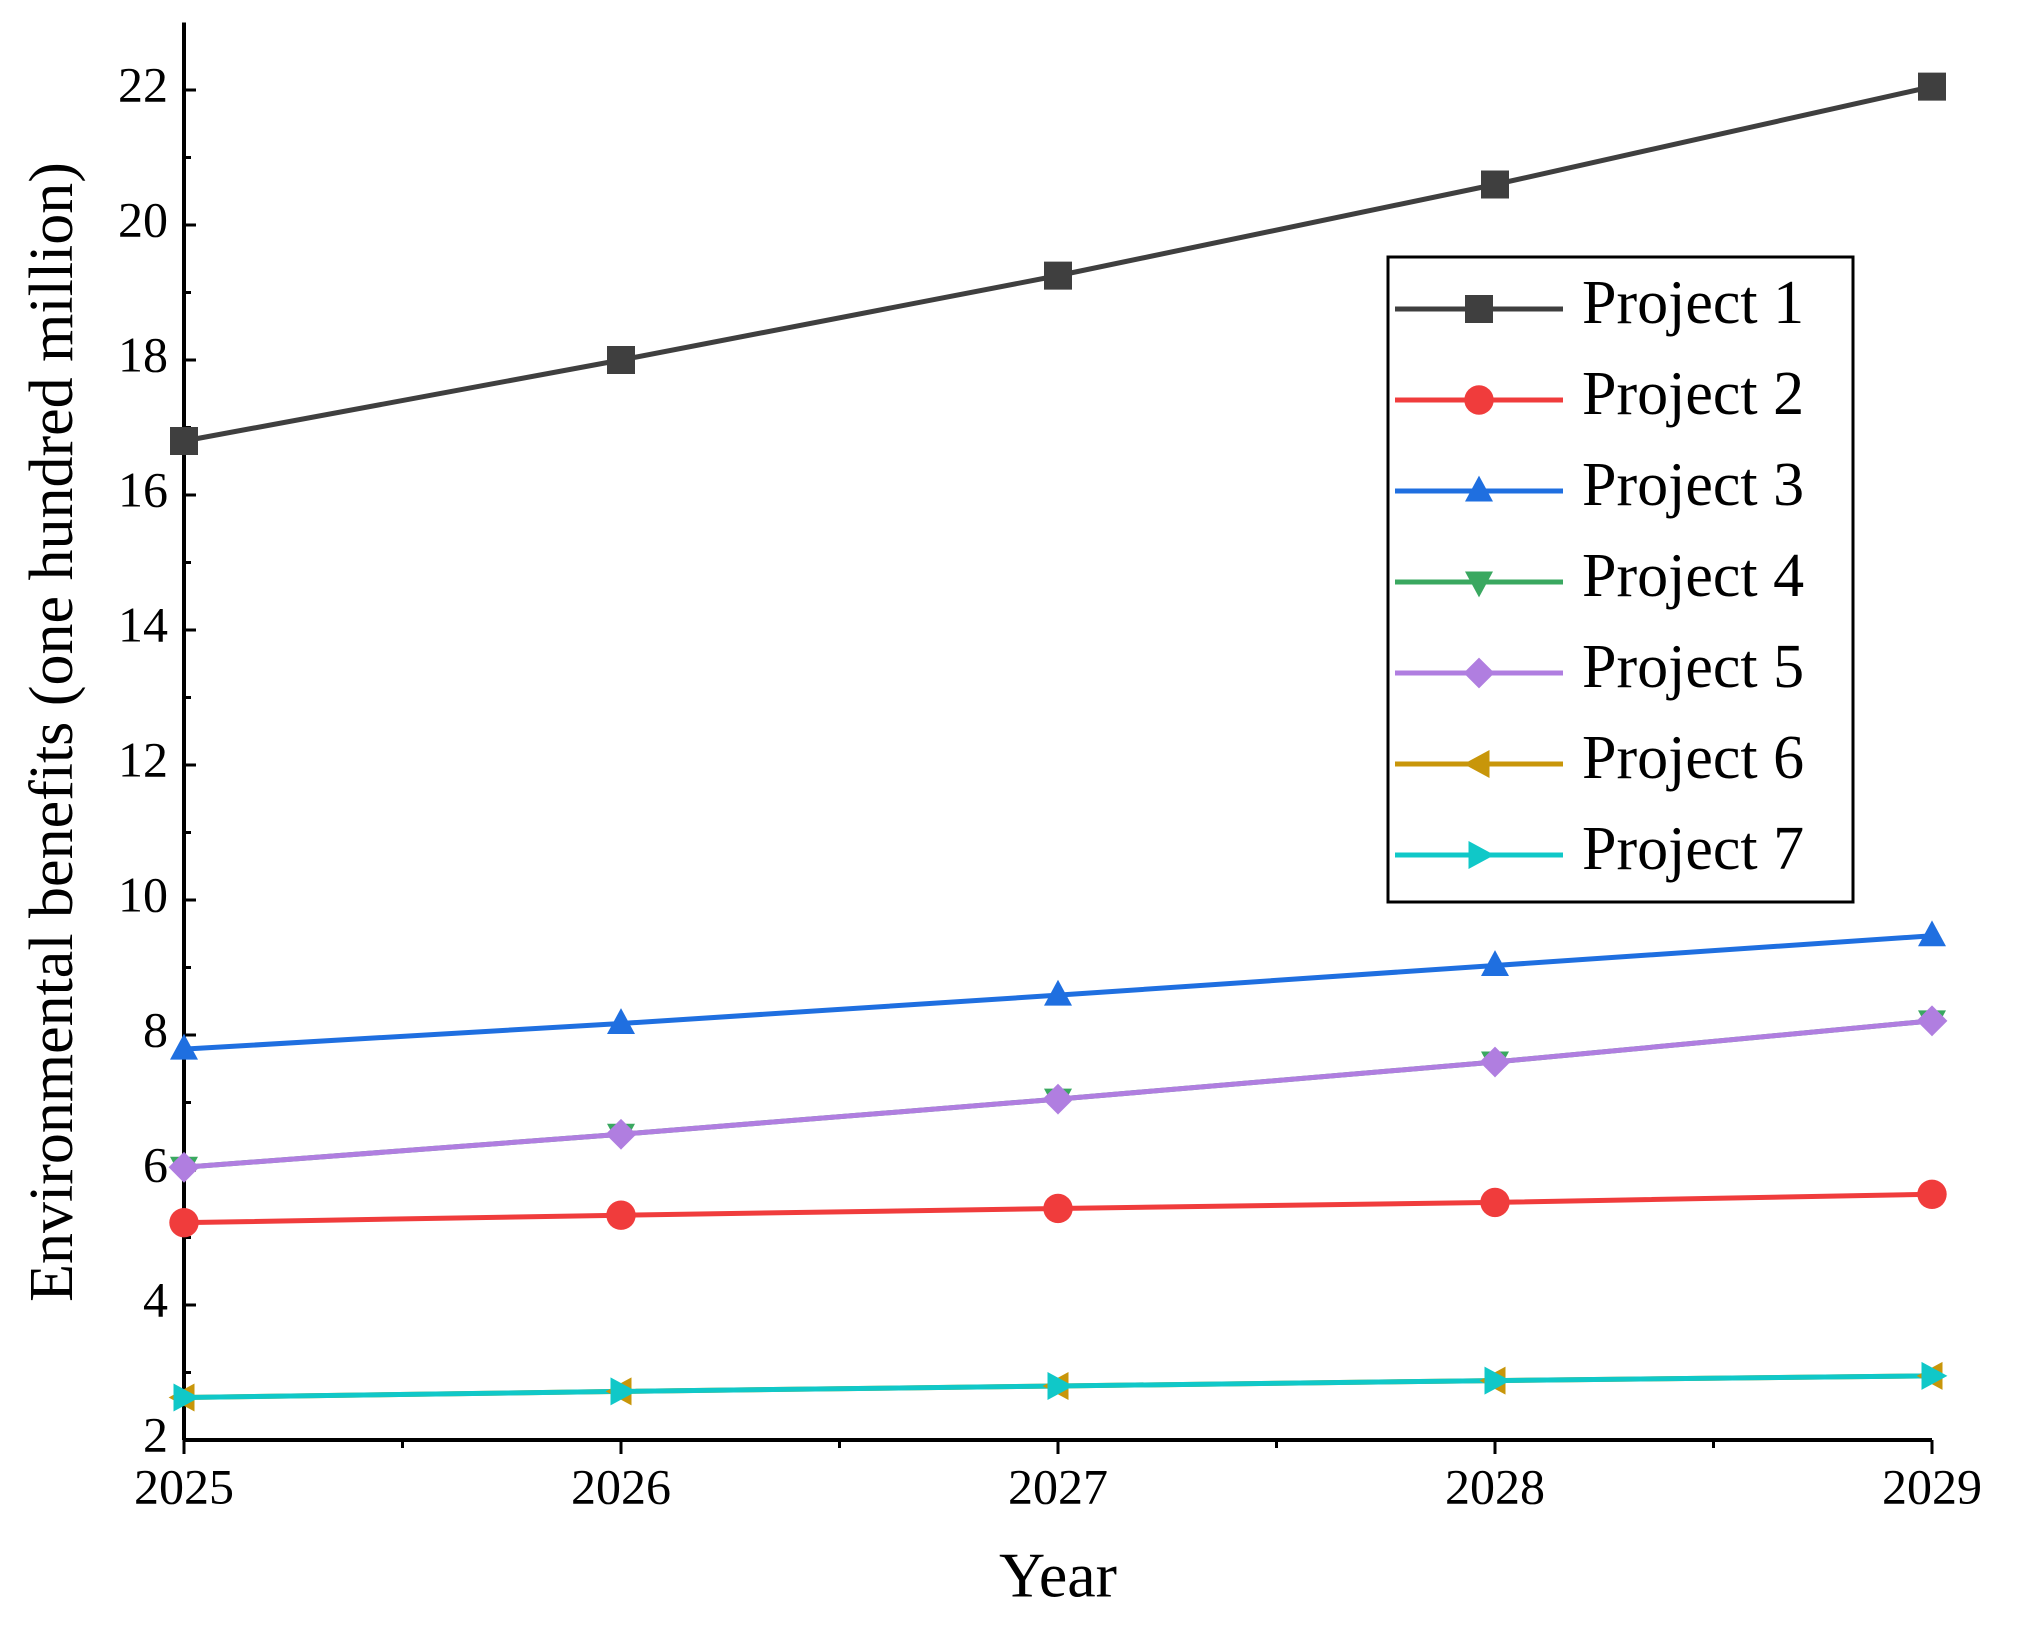 This screenshot has height=1628, width=2017. What do you see at coordinates (1693, 849) in the screenshot?
I see `legend-label: Project 7` at bounding box center [1693, 849].